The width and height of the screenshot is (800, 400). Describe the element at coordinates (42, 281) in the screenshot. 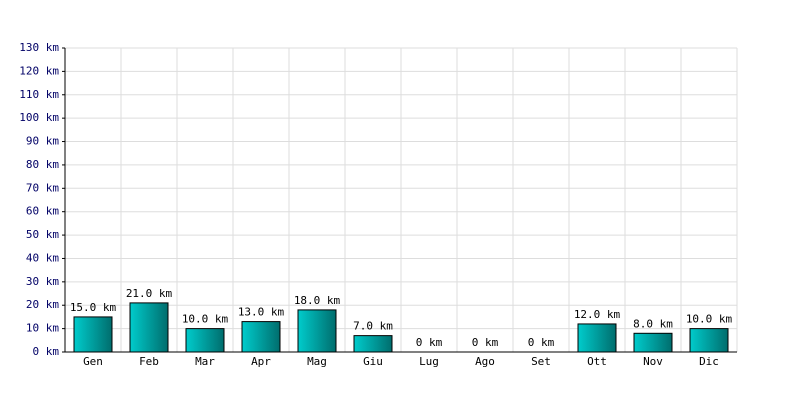

I see `y-tick-label: 30 km` at that location.